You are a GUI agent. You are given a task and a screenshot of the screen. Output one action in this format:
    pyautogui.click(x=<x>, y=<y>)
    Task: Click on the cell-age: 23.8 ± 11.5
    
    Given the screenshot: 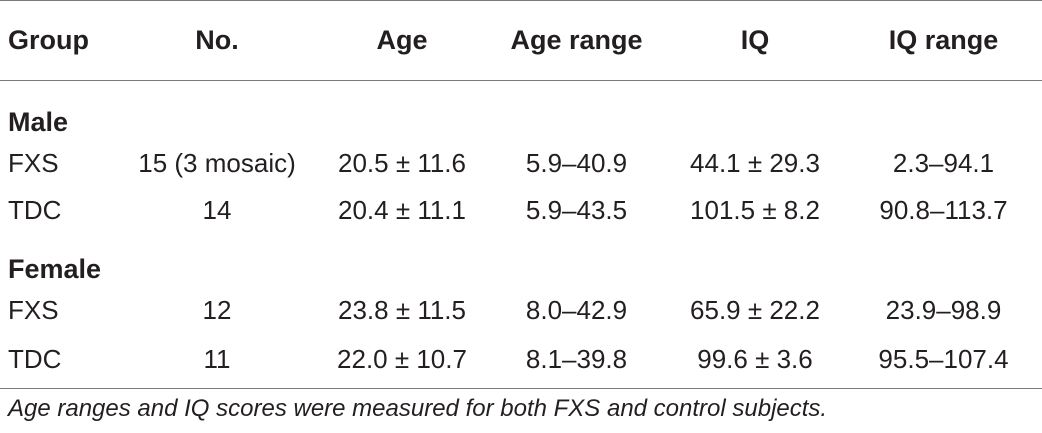 What is the action you would take?
    pyautogui.click(x=402, y=310)
    